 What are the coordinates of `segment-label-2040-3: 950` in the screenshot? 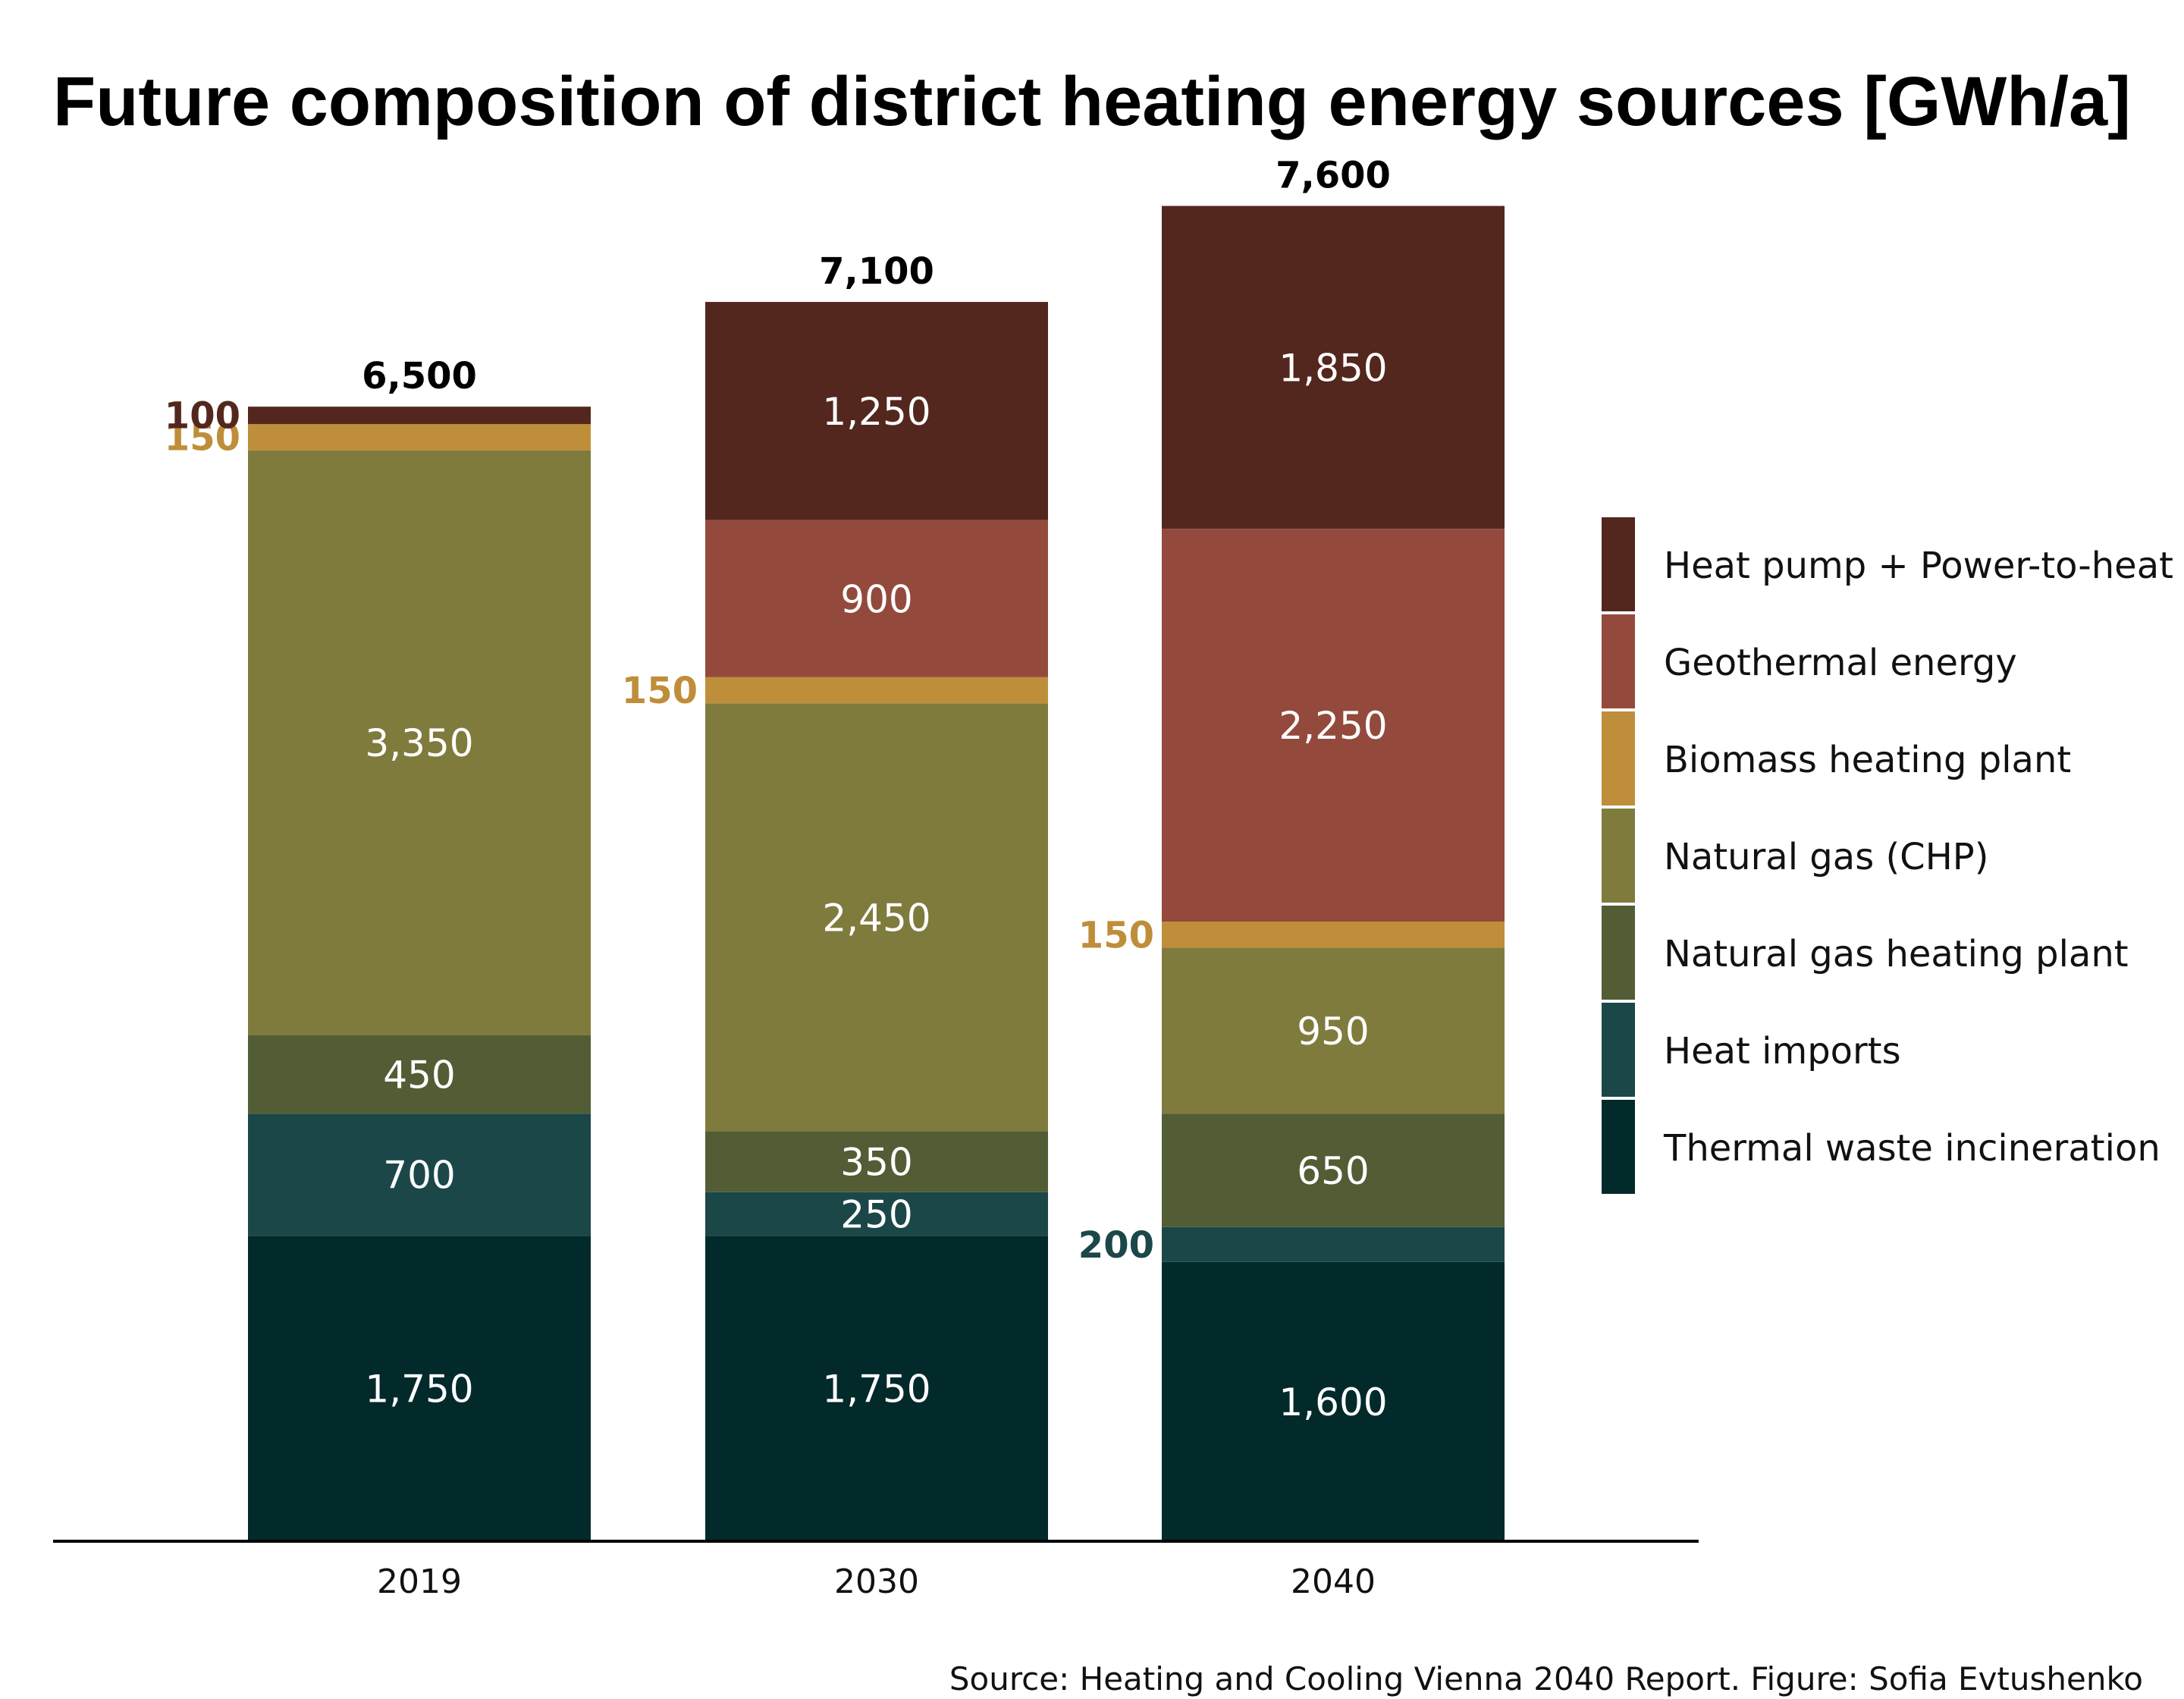 It's located at (1333, 1032).